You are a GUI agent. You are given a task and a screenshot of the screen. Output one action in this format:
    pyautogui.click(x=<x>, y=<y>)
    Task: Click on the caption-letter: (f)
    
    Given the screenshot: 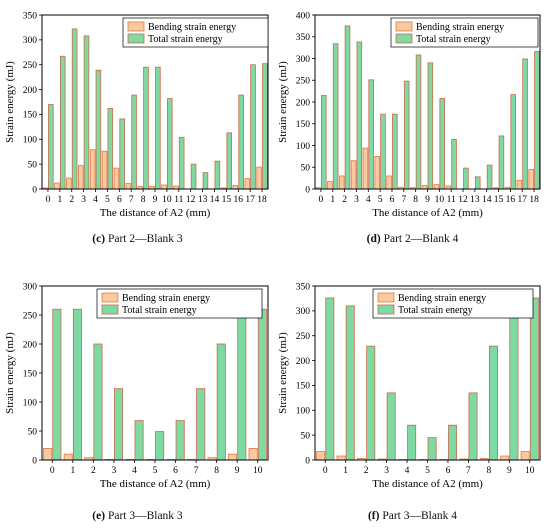 What is the action you would take?
    pyautogui.click(x=373, y=516)
    